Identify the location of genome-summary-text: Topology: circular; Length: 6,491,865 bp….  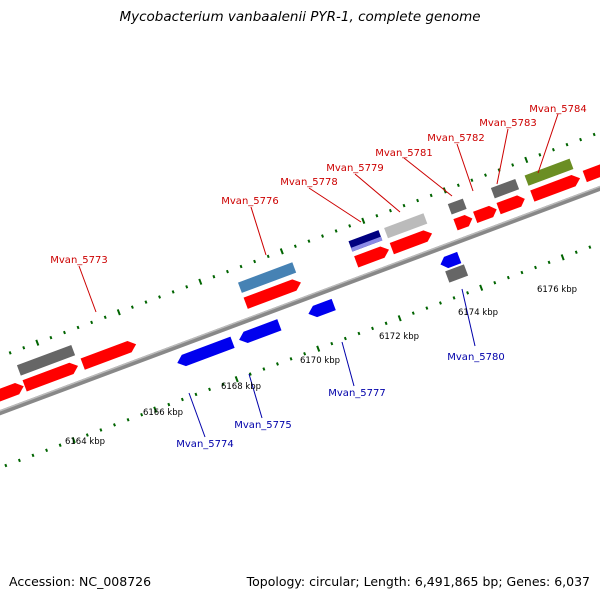
(418, 581).